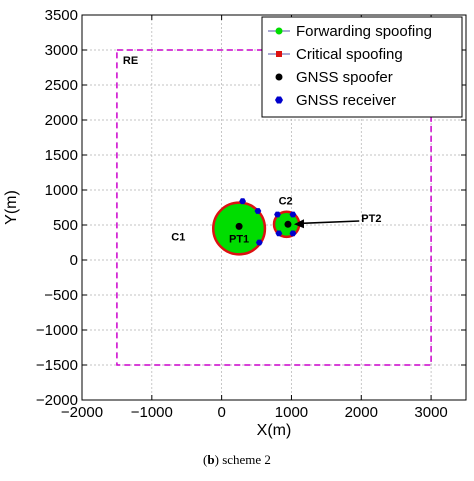  Describe the element at coordinates (364, 31) in the screenshot. I see `legend-label: Forwarding spoofing` at that location.